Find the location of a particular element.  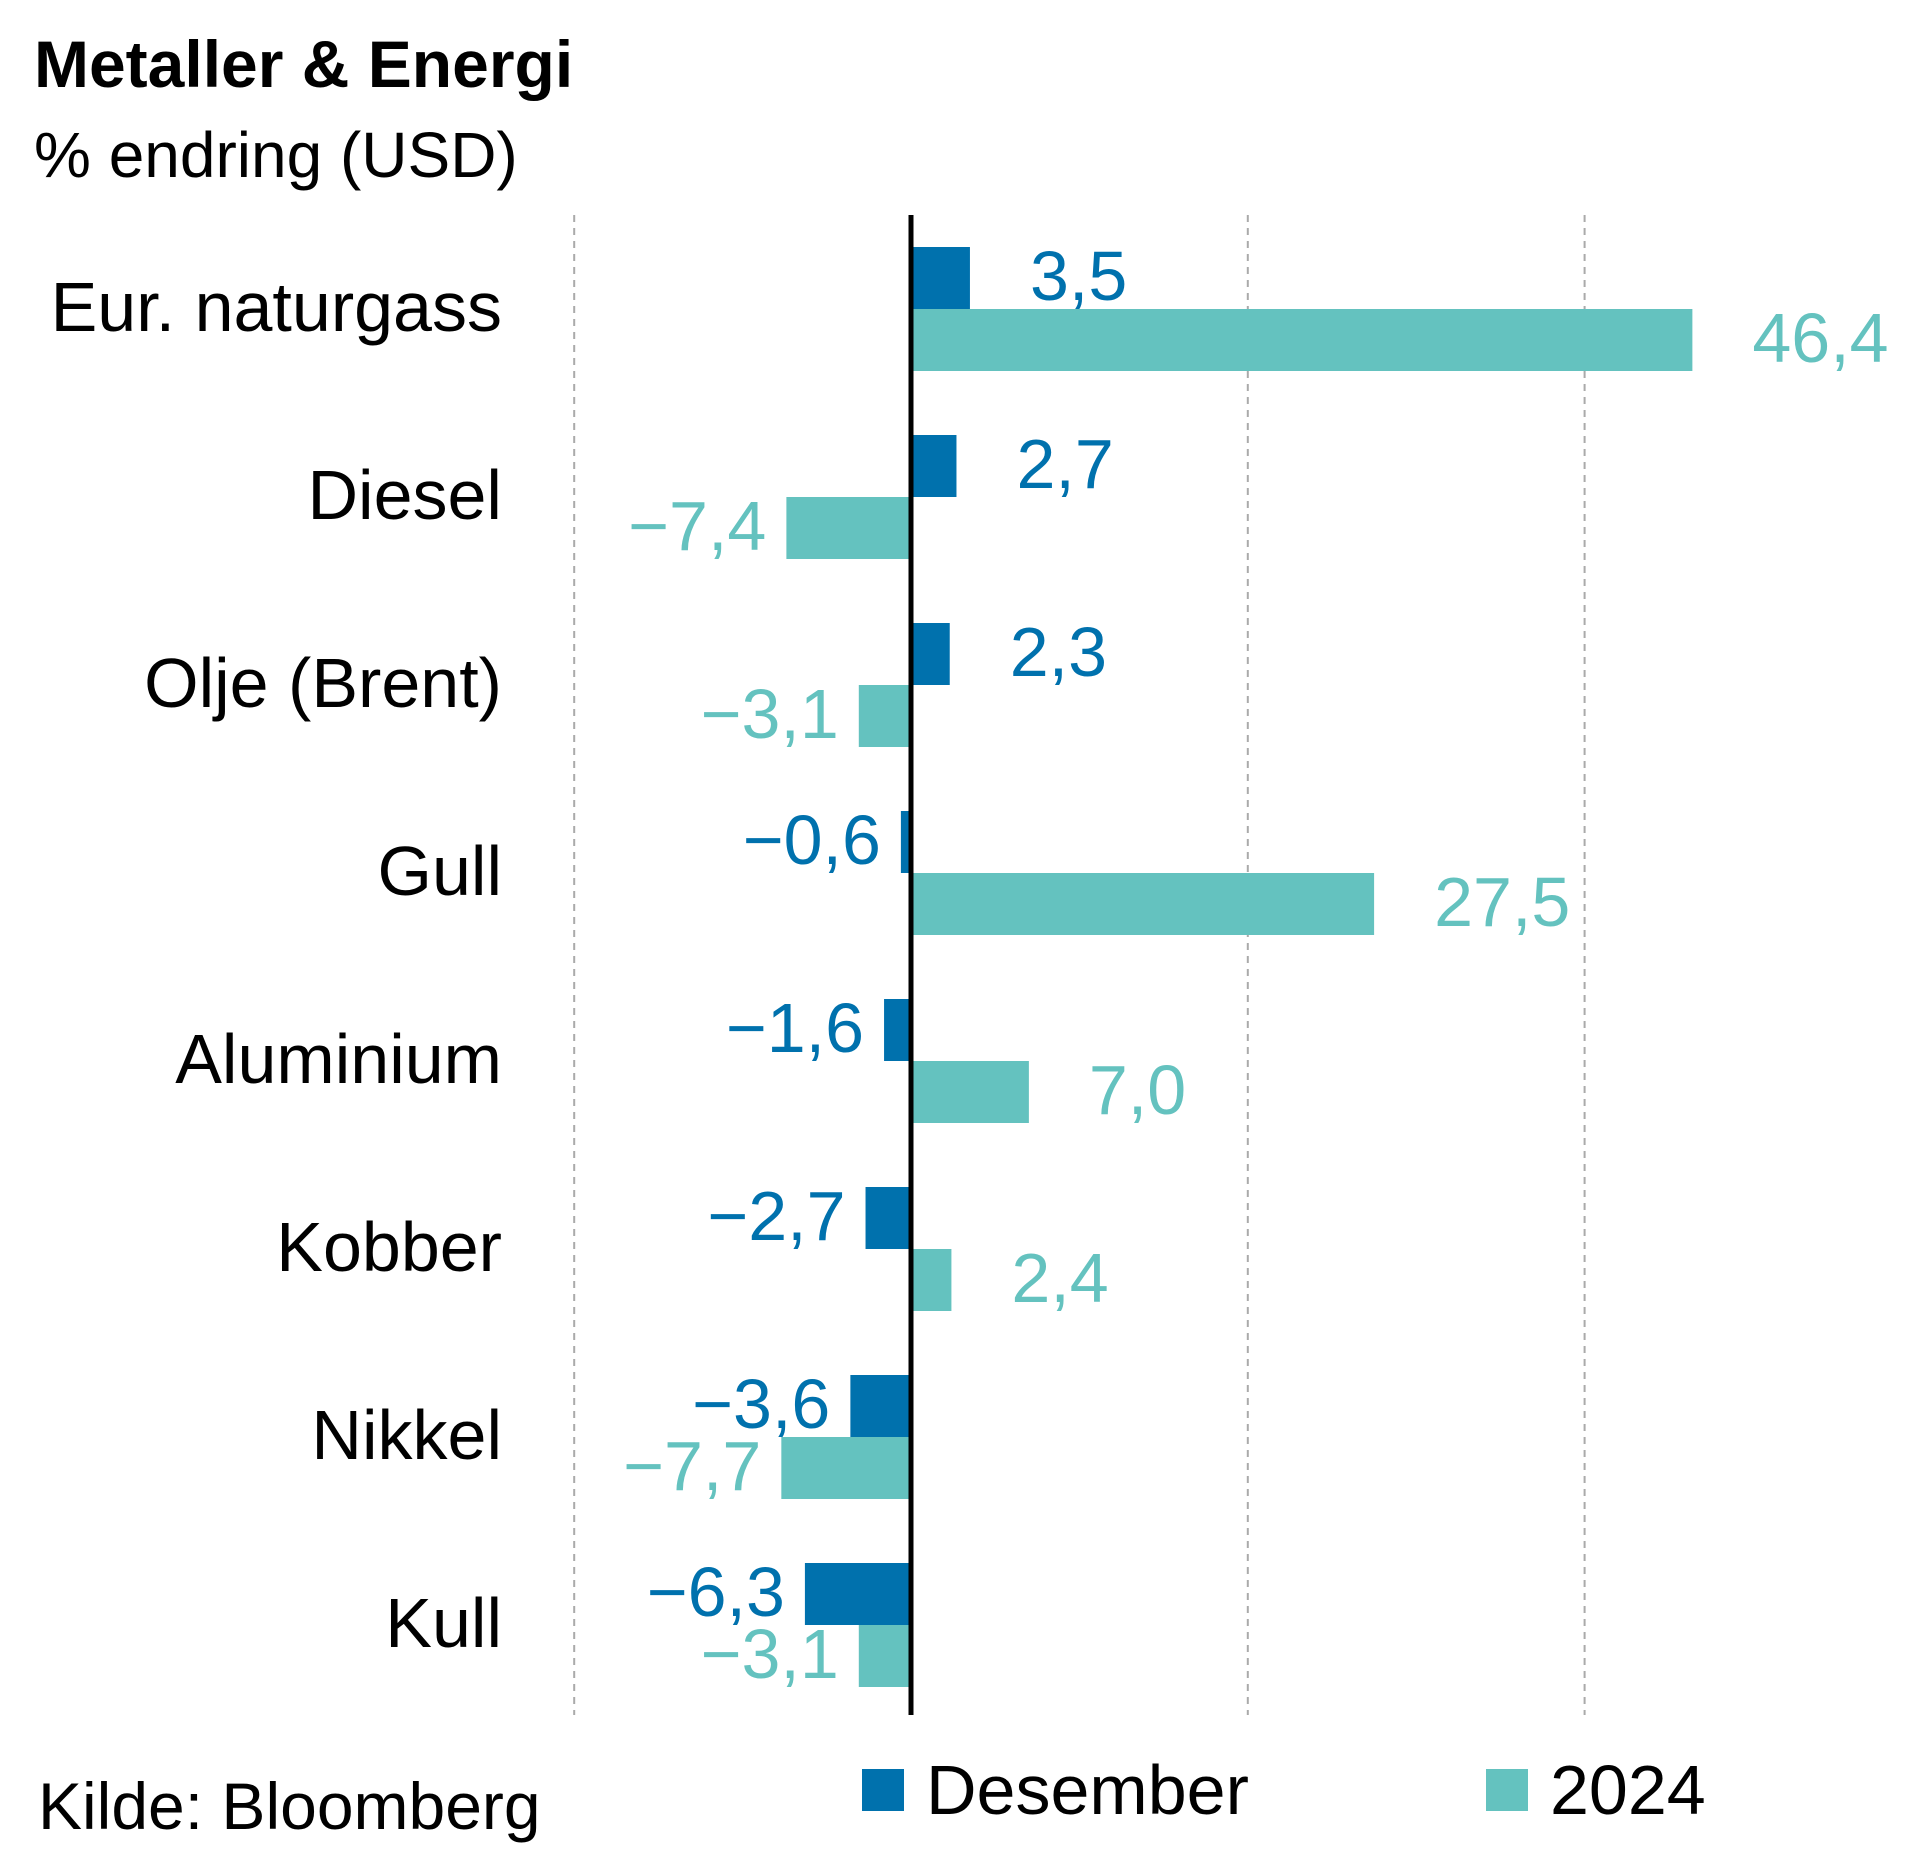

data-label-2024-kobber: 2,4 is located at coordinates (1059, 1278).